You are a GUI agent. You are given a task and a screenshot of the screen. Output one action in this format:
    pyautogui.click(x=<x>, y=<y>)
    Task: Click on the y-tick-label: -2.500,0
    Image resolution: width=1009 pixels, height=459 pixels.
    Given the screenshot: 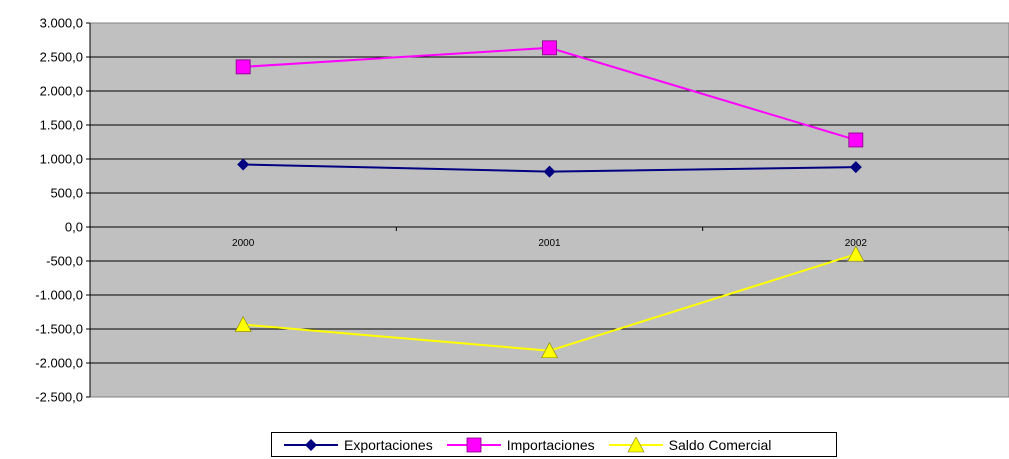 What is the action you would take?
    pyautogui.click(x=59, y=397)
    